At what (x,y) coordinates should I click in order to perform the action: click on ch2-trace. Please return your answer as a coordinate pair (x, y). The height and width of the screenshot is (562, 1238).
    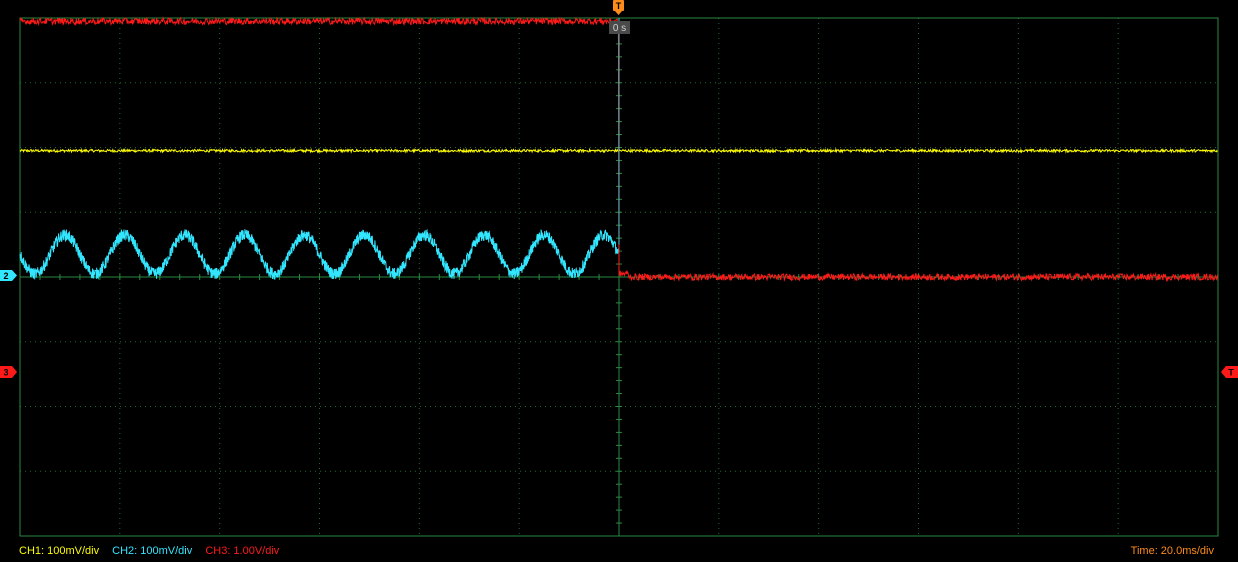
    Looking at the image, I should click on (319, 254).